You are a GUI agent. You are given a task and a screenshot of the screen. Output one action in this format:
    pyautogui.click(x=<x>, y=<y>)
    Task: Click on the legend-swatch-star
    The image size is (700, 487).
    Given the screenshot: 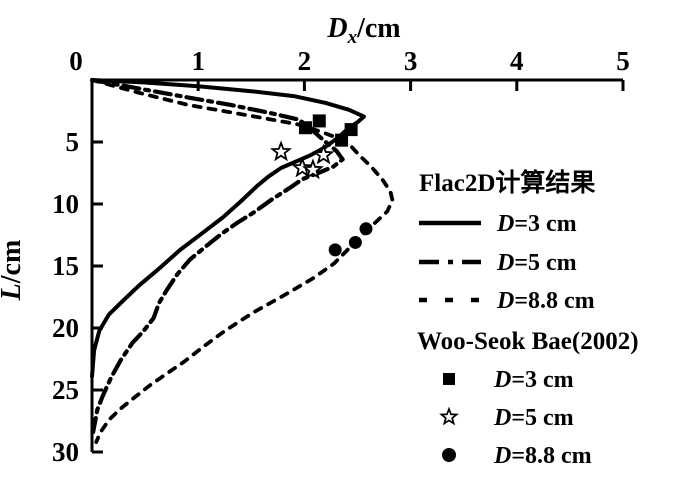 What is the action you would take?
    pyautogui.click(x=449, y=416)
    